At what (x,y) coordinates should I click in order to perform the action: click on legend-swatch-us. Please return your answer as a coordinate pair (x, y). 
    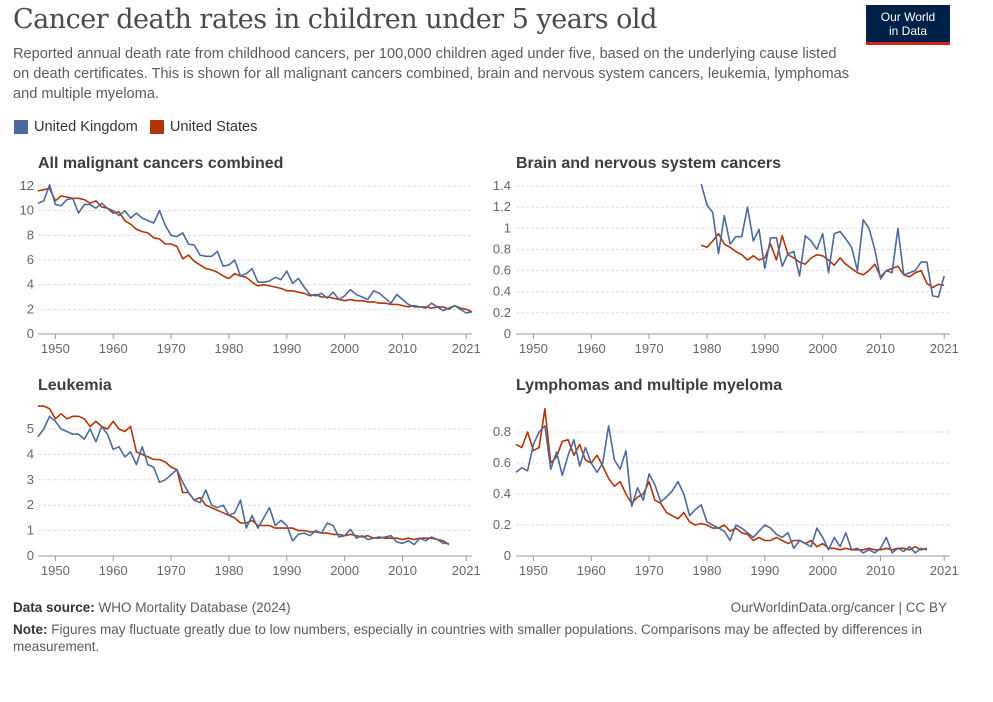
    Looking at the image, I should click on (156, 127).